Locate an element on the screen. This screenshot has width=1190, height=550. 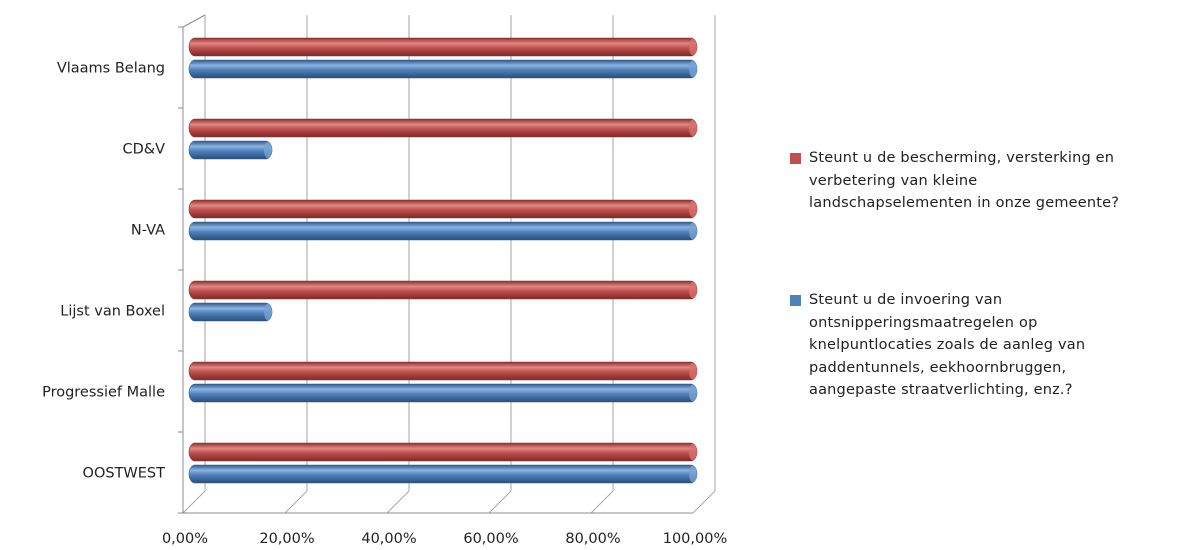
category-label: Lijst van Boxel is located at coordinates (112, 312).